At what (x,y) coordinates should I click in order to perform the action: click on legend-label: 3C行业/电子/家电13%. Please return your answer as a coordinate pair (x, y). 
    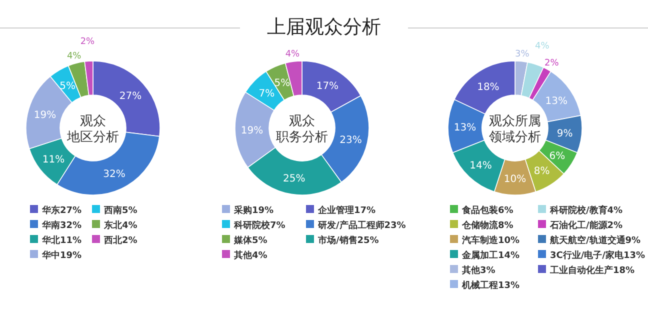
    Looking at the image, I should click on (597, 255).